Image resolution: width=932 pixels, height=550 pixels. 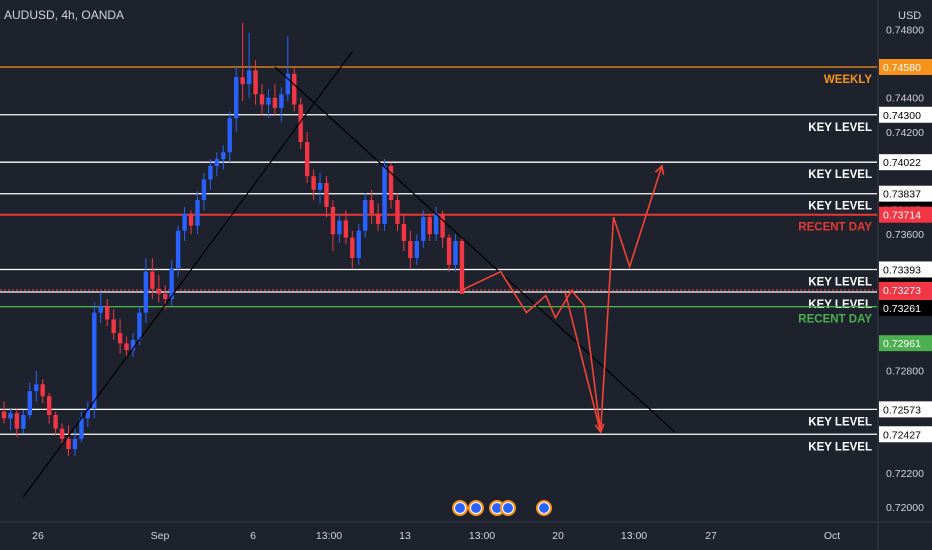 I want to click on x-tick-label-0: 26, so click(x=38, y=536).